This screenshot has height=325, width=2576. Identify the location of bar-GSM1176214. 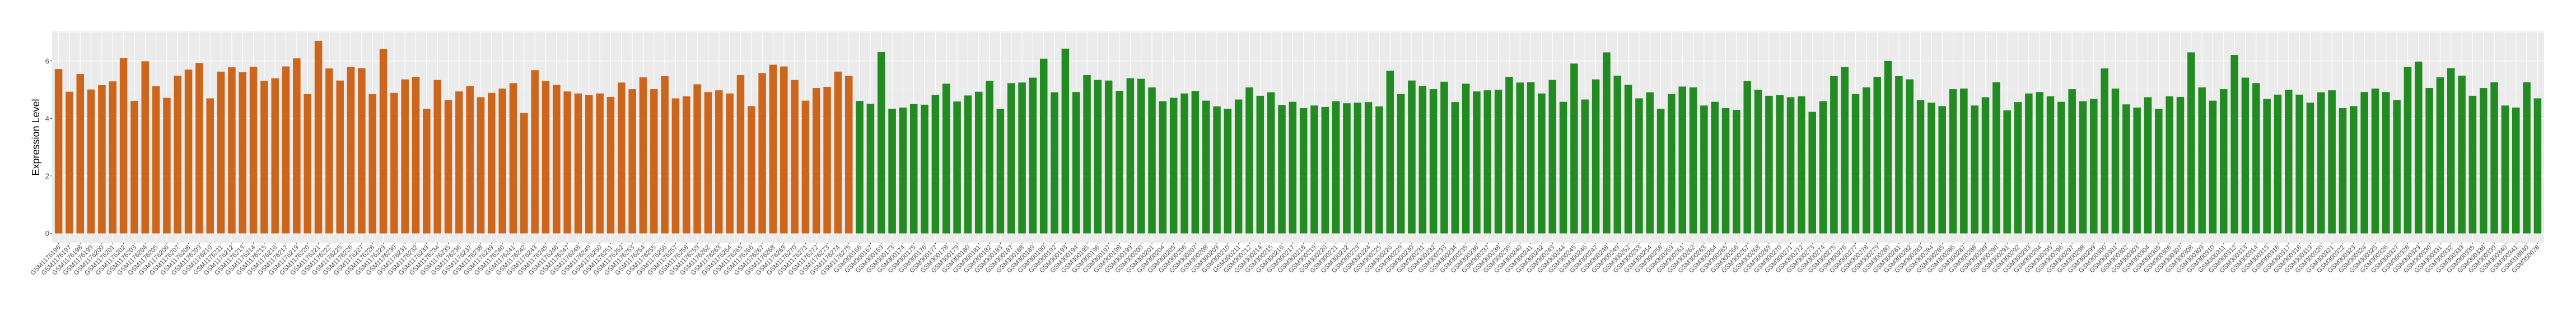
(254, 150).